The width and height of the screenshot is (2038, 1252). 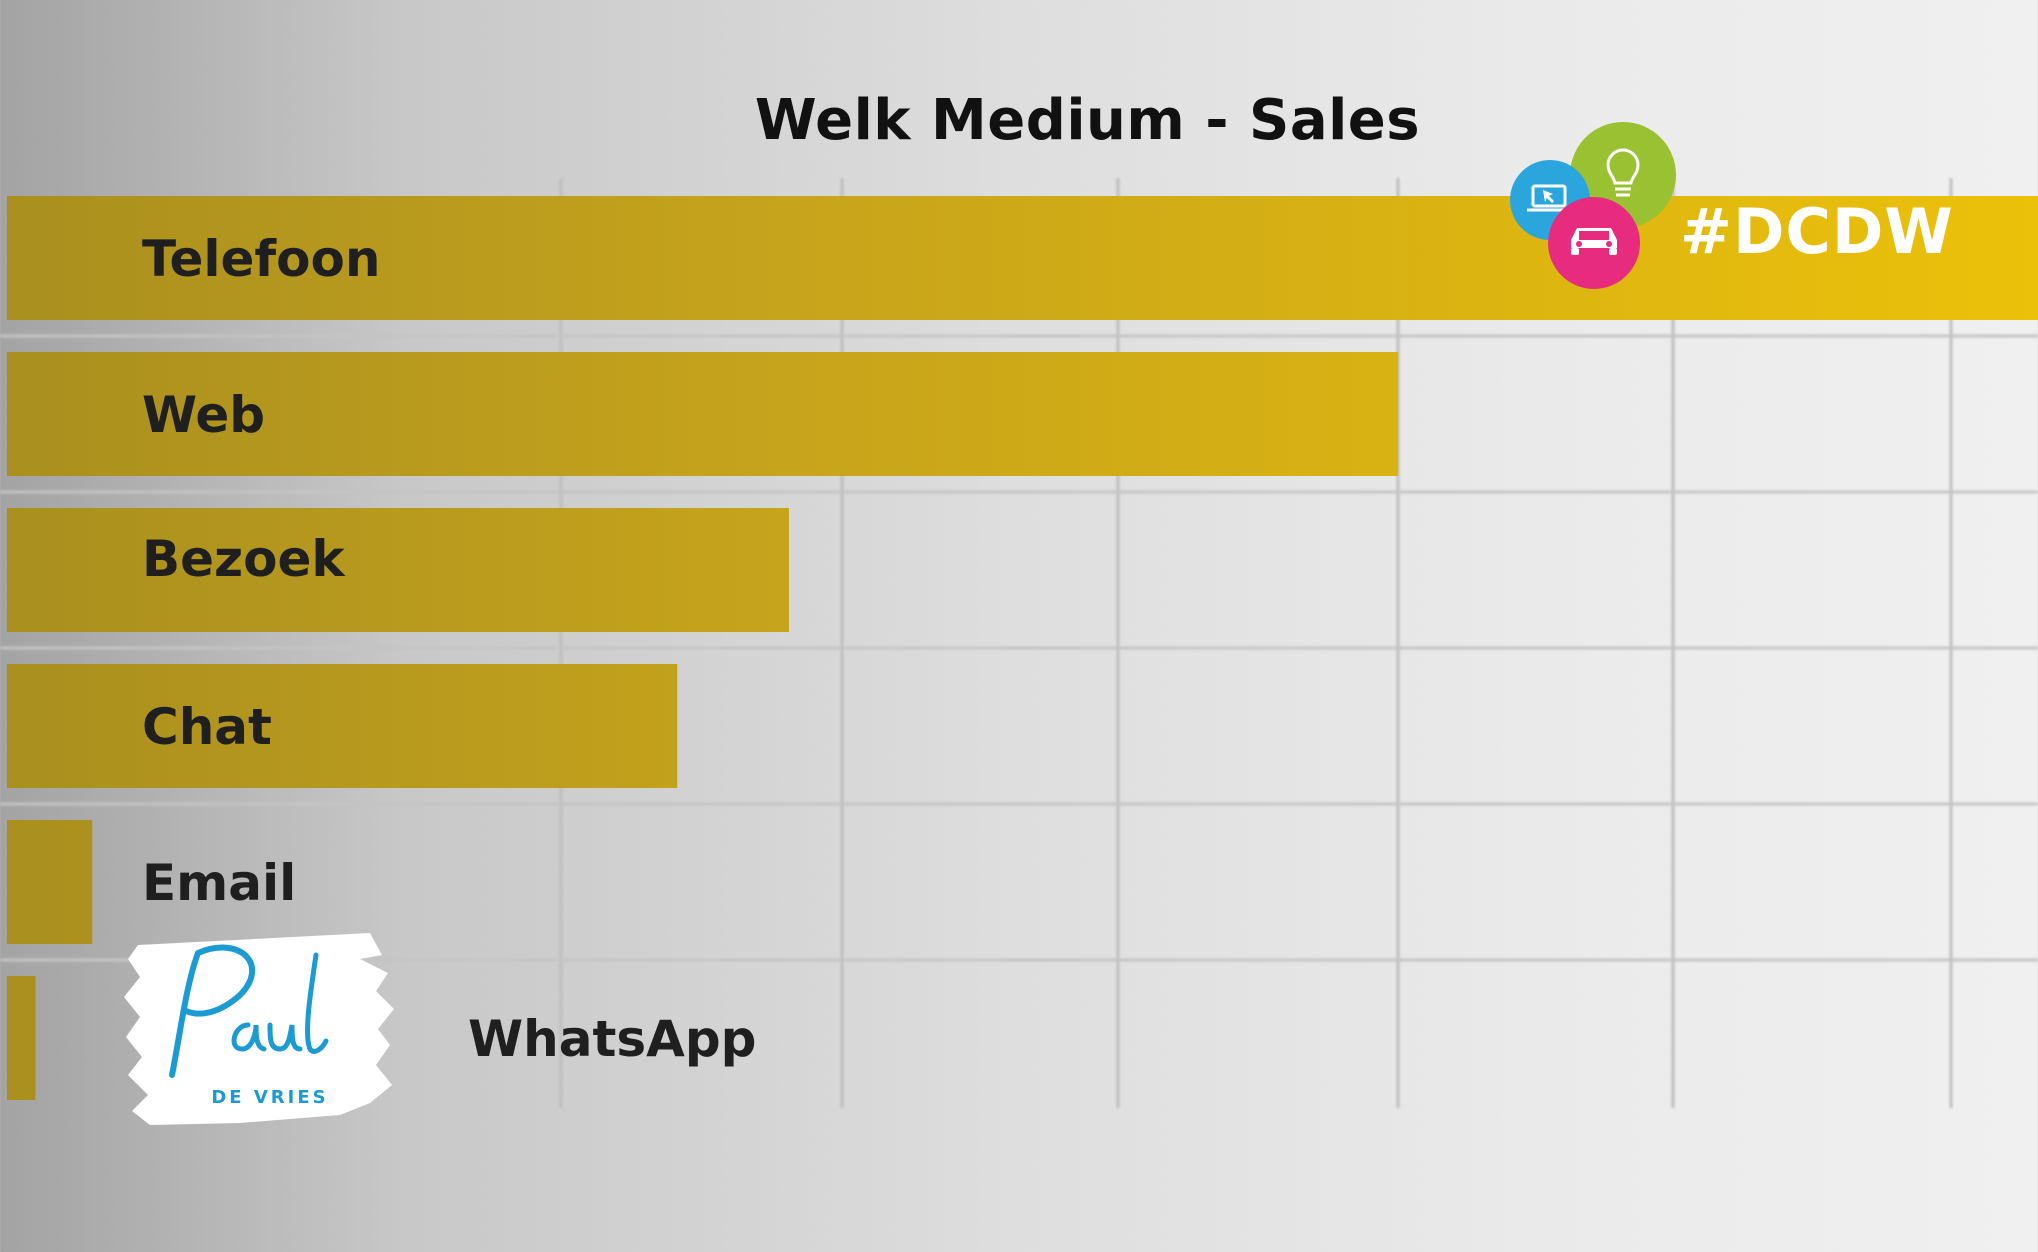 I want to click on tick-label-web: Web, so click(x=203, y=415).